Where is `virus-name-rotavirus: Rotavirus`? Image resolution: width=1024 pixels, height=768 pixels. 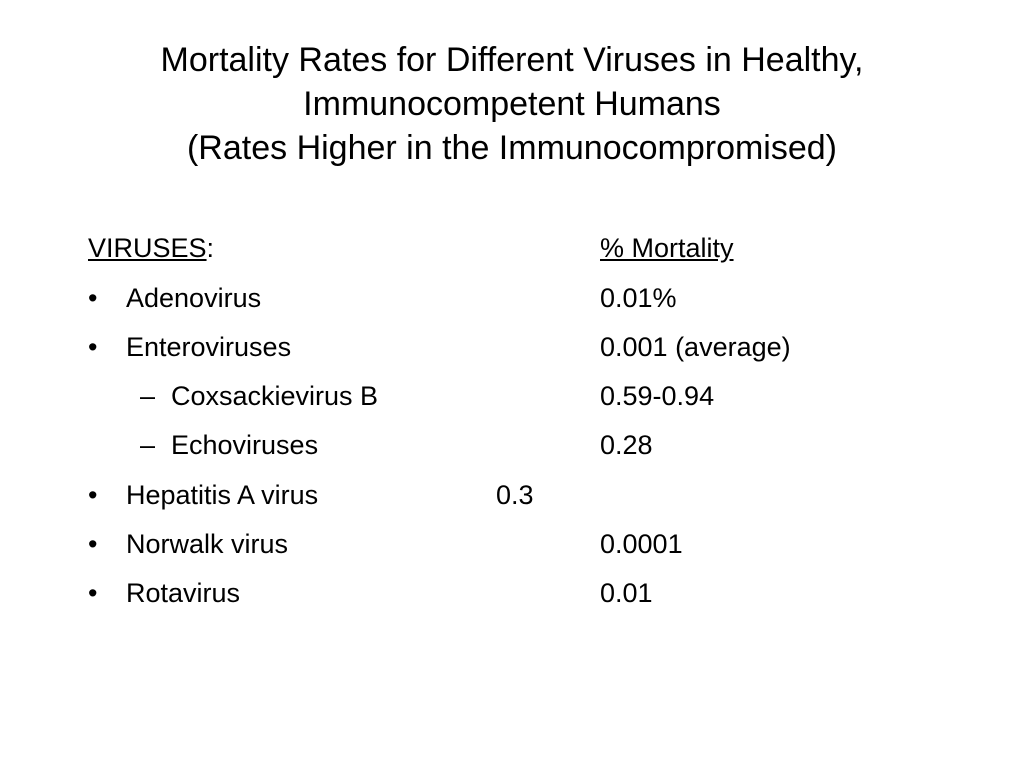
virus-name-rotavirus: Rotavirus is located at coordinates (183, 593).